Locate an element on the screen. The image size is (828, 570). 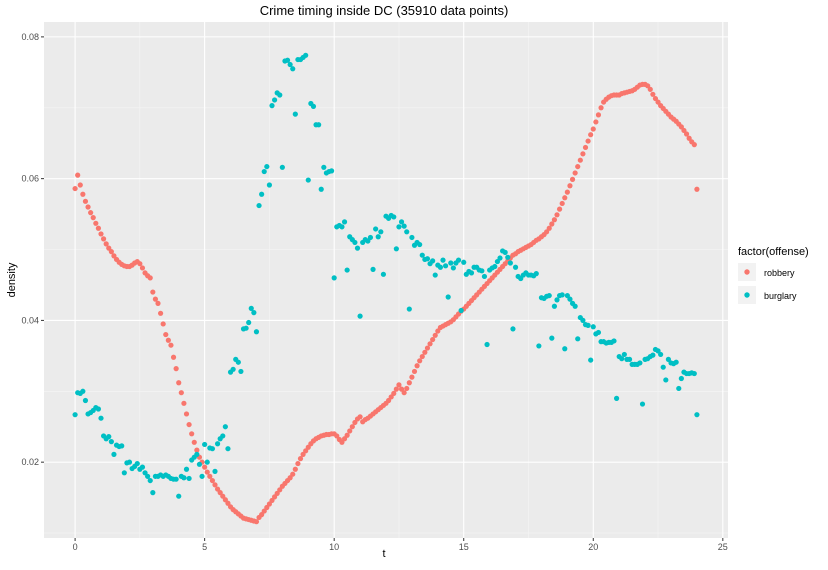
x-tick-label: 5 is located at coordinates (204, 547).